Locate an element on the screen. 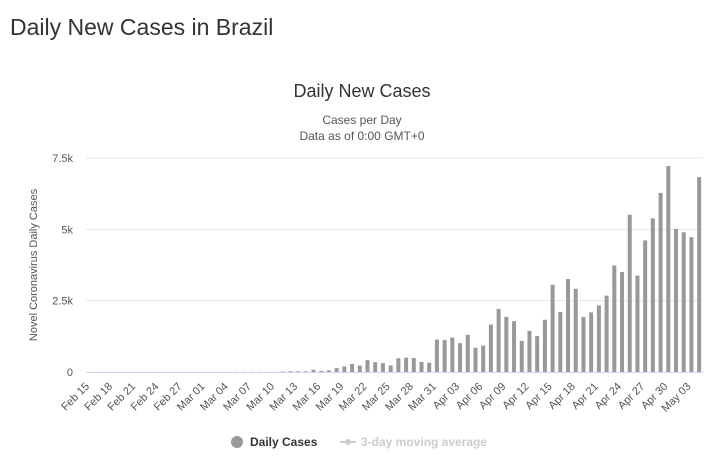 The width and height of the screenshot is (717, 475). legend-moving-average-label: 3-day moving average is located at coordinates (424, 442).